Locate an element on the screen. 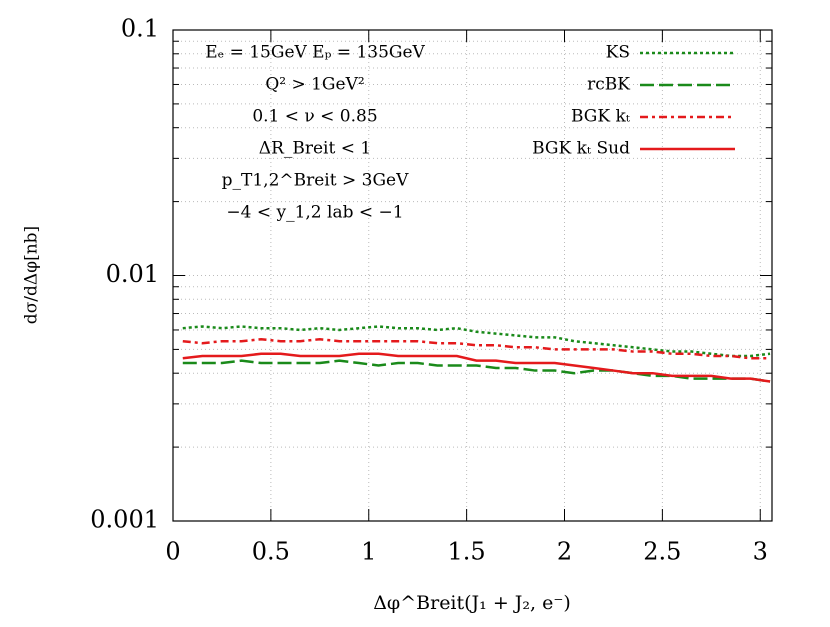 This screenshot has height=627, width=830. y-axis-label: dσ/dΔφ[nb] is located at coordinates (32, 275).